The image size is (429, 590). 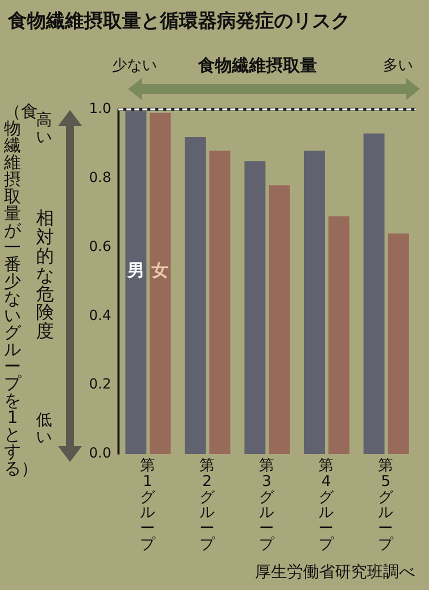 What do you see at coordinates (266, 504) in the screenshot?
I see `x-tick-label: 第3グループ` at bounding box center [266, 504].